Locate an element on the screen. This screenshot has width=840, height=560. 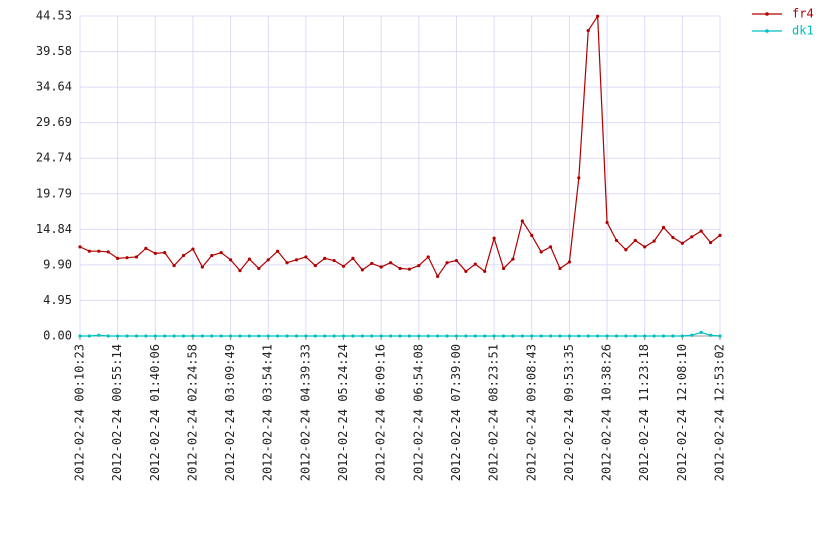
x-tick-label: 2012-02-24 12:53:02 is located at coordinates (720, 412).